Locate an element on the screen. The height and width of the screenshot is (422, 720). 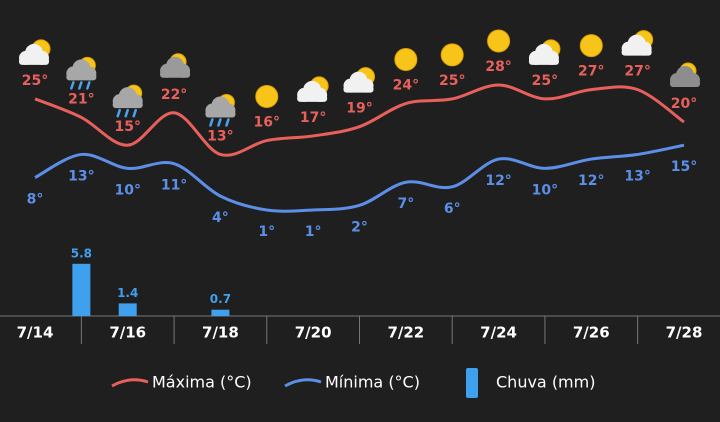
temp-label: 6° is located at coordinates (452, 209).